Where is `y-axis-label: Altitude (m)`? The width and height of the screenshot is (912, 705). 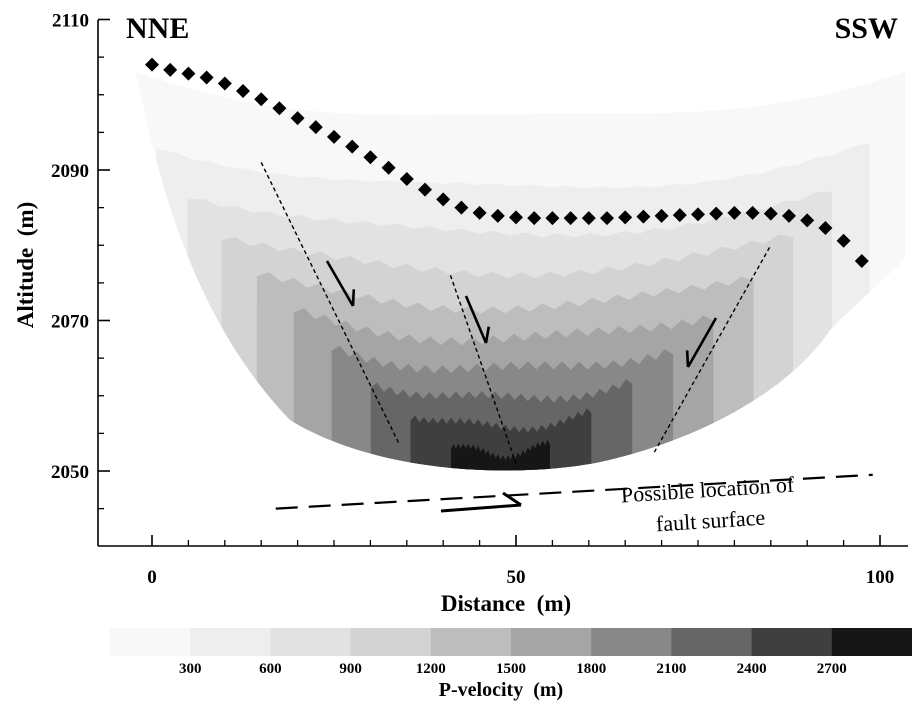 y-axis-label: Altitude (m) is located at coordinates (25, 265).